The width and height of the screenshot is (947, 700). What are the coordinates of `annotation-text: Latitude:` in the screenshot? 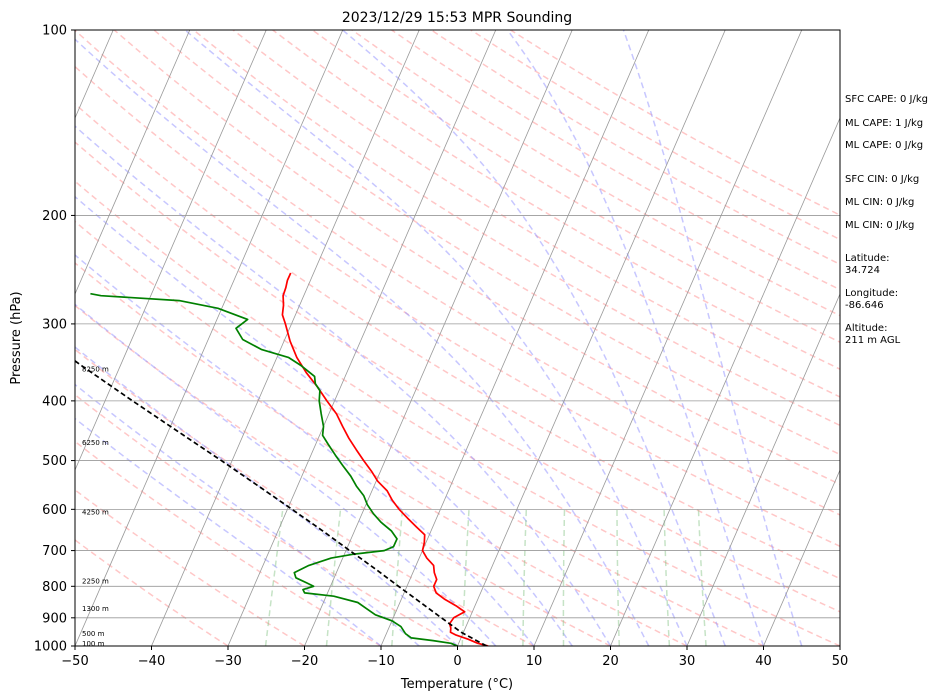 It's located at (867, 258).